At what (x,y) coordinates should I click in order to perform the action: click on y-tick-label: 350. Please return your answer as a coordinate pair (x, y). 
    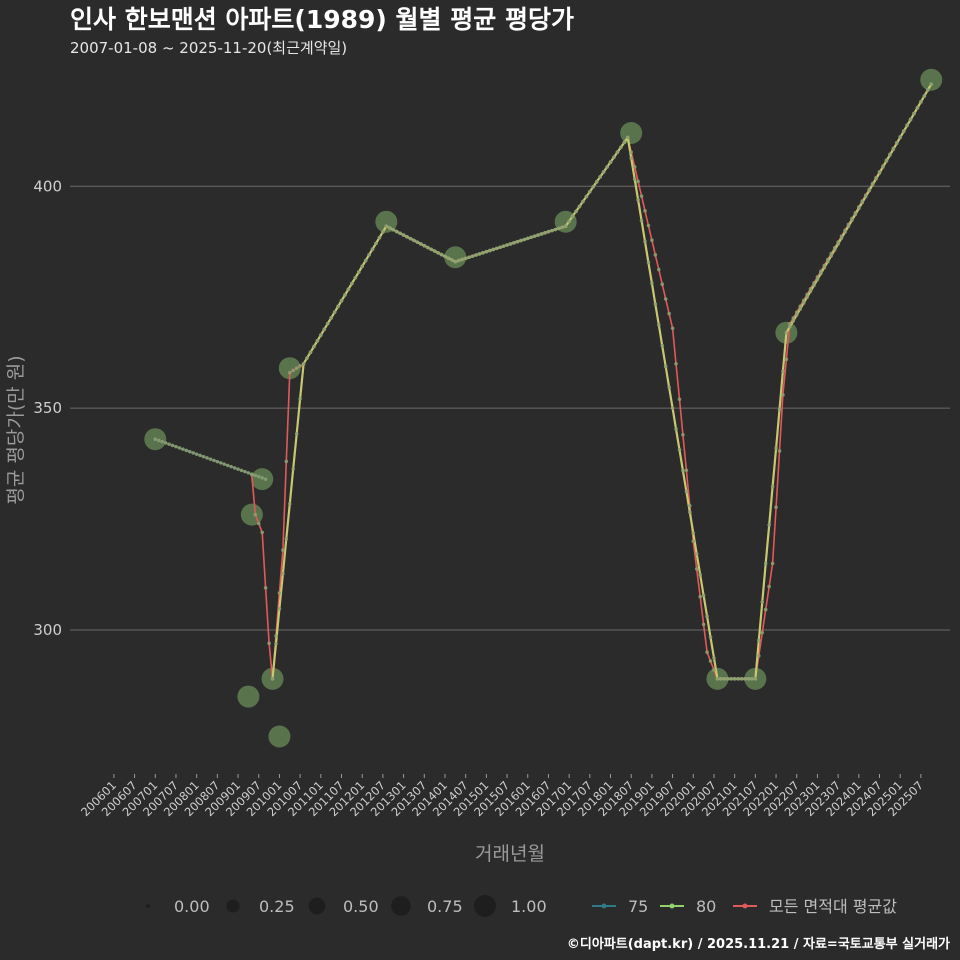
    Looking at the image, I should click on (47, 408).